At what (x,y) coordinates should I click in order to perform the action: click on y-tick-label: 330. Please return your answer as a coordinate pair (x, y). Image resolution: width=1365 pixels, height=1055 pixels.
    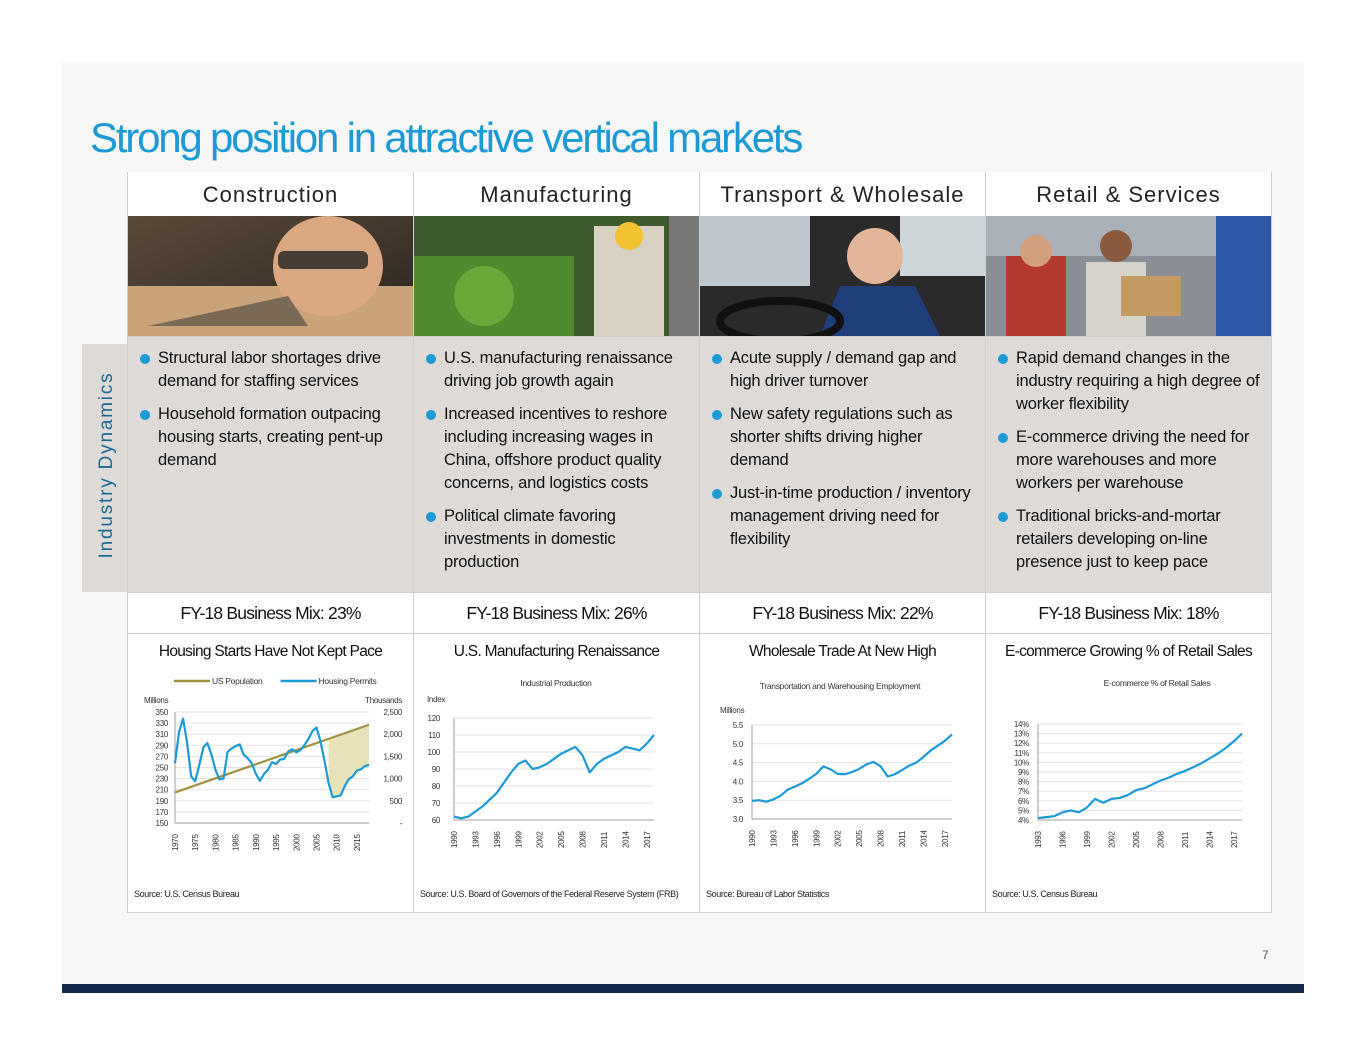
    Looking at the image, I should click on (162, 723).